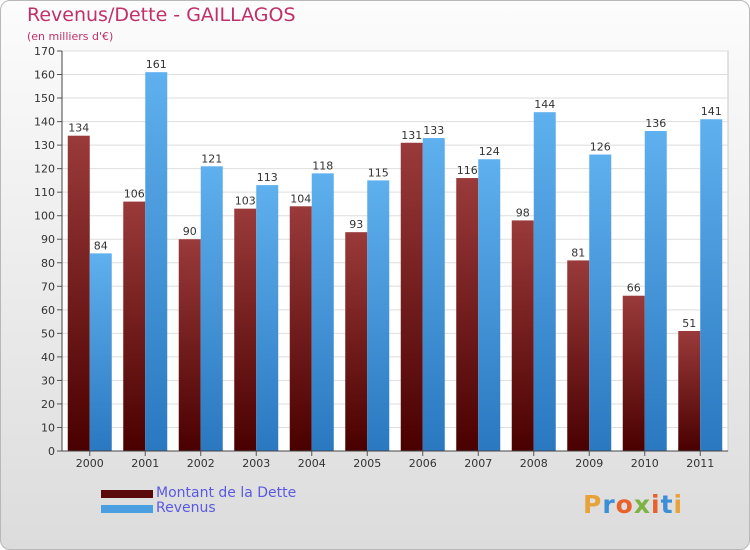 This screenshot has width=750, height=550. What do you see at coordinates (578, 252) in the screenshot?
I see `data-label-dette: 81` at bounding box center [578, 252].